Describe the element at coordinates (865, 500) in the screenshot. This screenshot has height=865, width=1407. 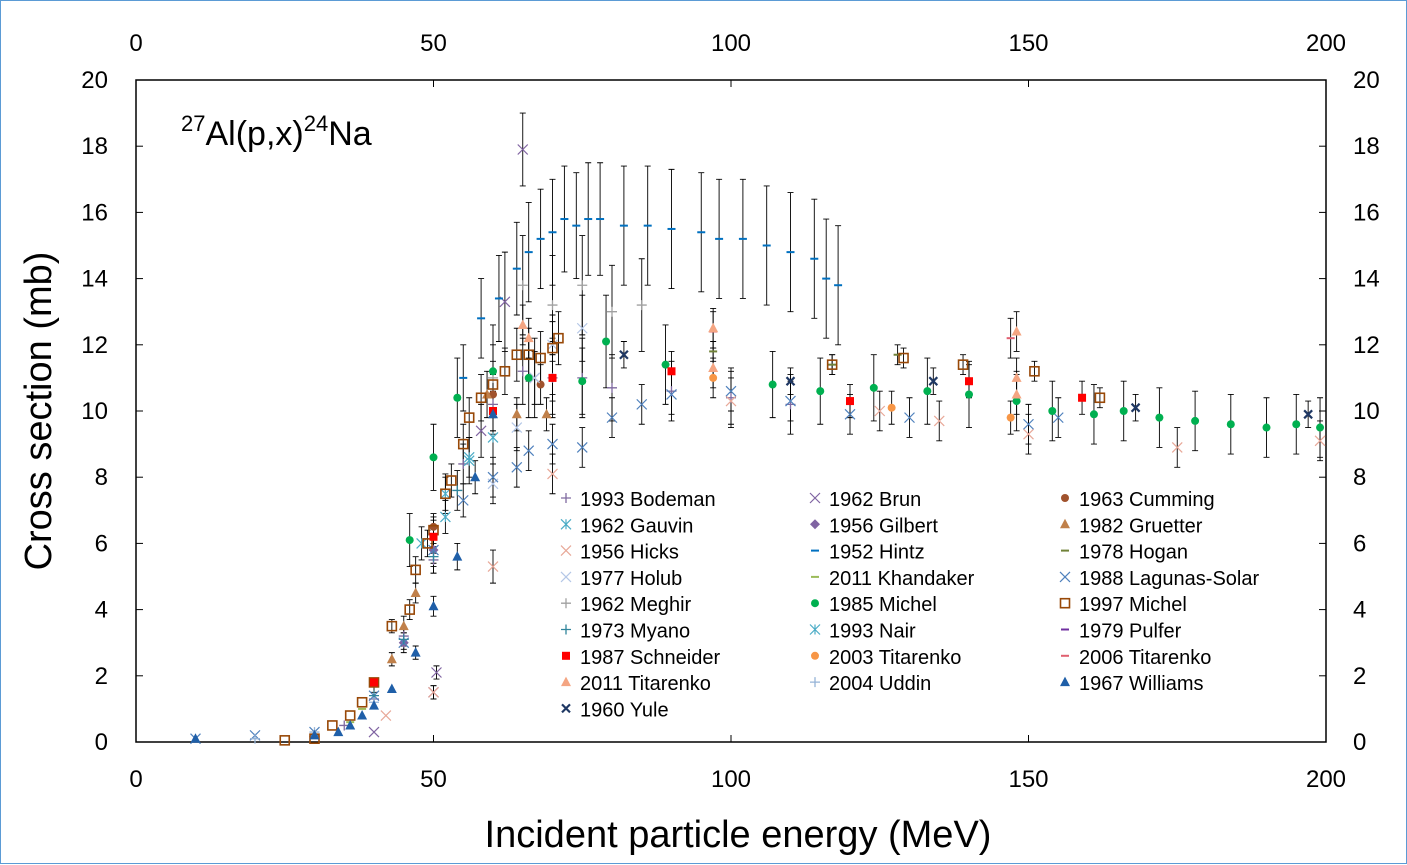
I see `legend-item: 1962 Brun` at that location.